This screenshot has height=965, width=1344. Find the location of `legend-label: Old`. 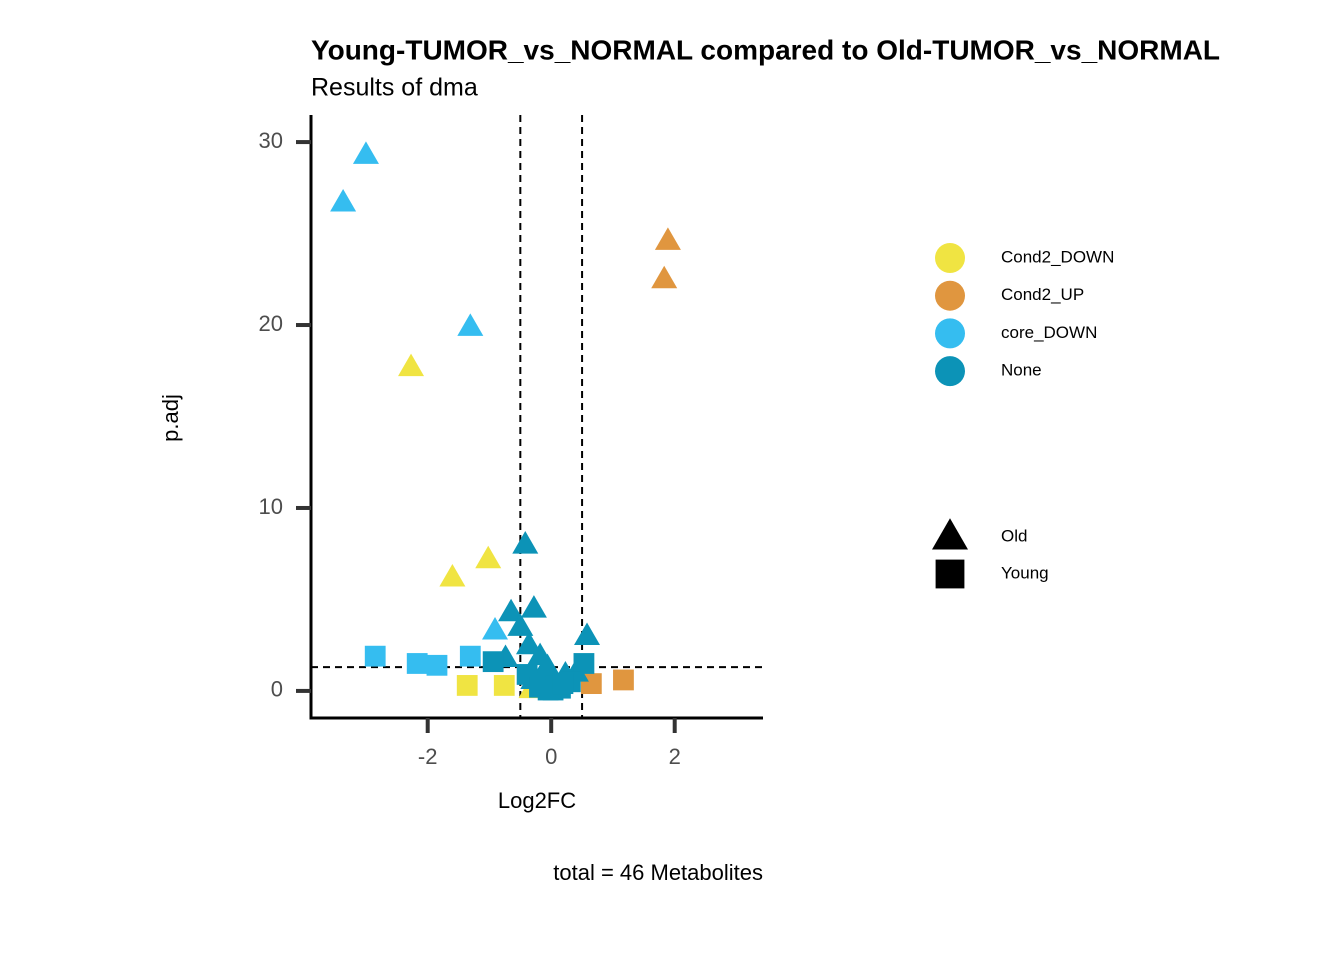

legend-label: Old is located at coordinates (1014, 535).